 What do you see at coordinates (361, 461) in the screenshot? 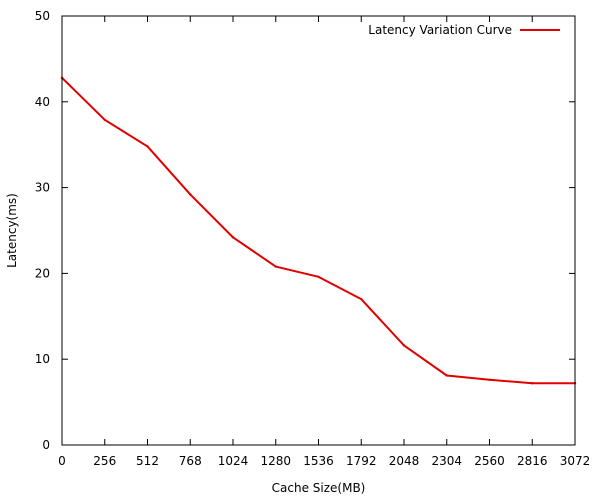
I see `x-tick-label: 1792` at bounding box center [361, 461].